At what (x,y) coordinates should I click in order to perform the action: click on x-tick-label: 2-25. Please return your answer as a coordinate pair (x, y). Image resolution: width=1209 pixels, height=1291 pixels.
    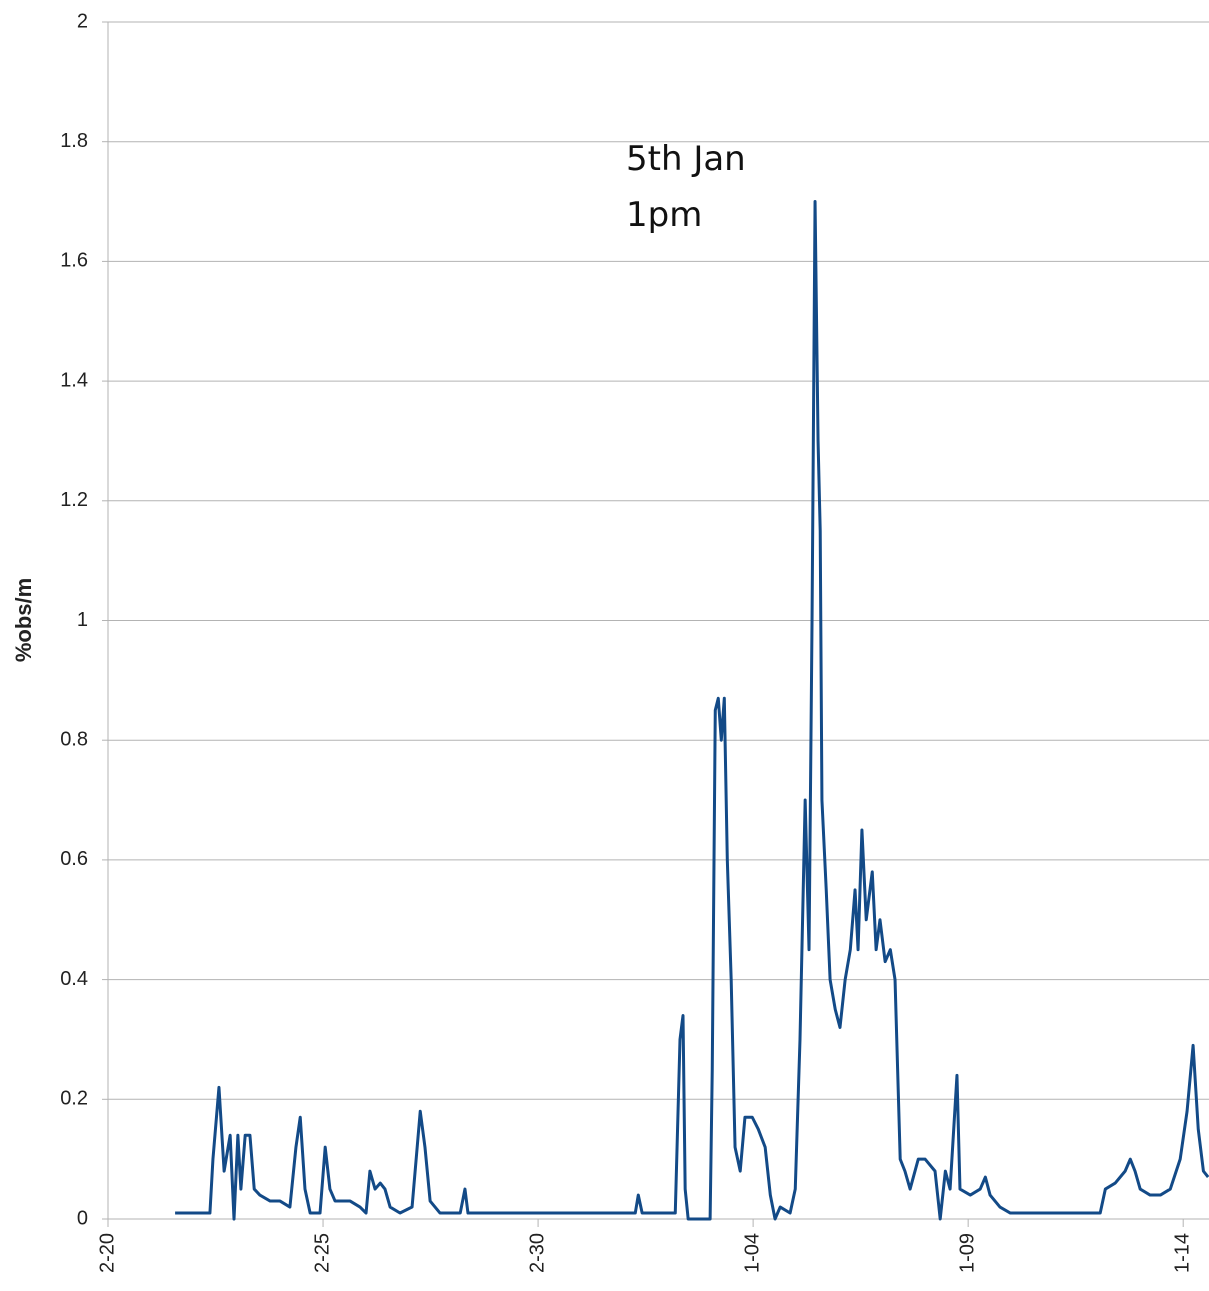
    Looking at the image, I should click on (322, 1253).